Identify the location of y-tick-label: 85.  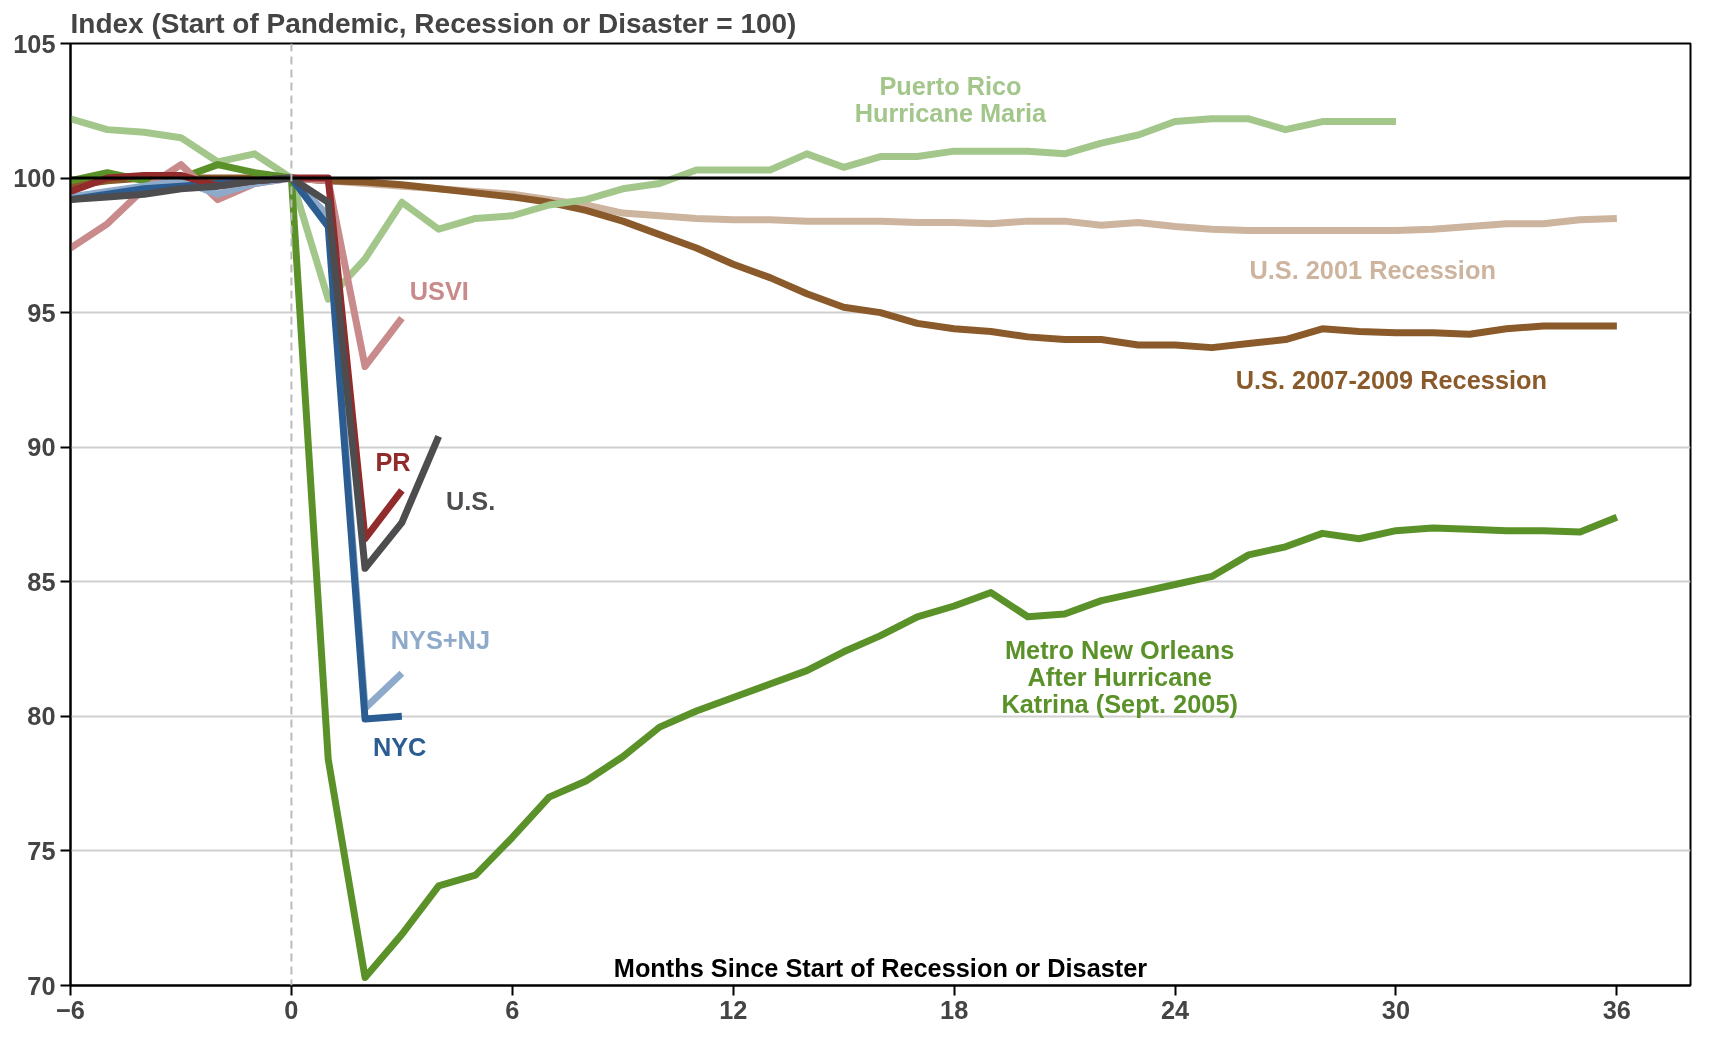
(41, 581).